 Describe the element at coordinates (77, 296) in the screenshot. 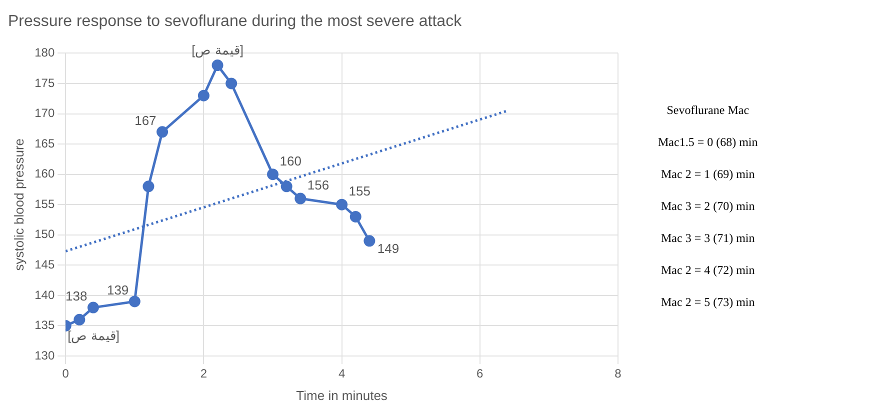

I see `data-label: 138` at that location.